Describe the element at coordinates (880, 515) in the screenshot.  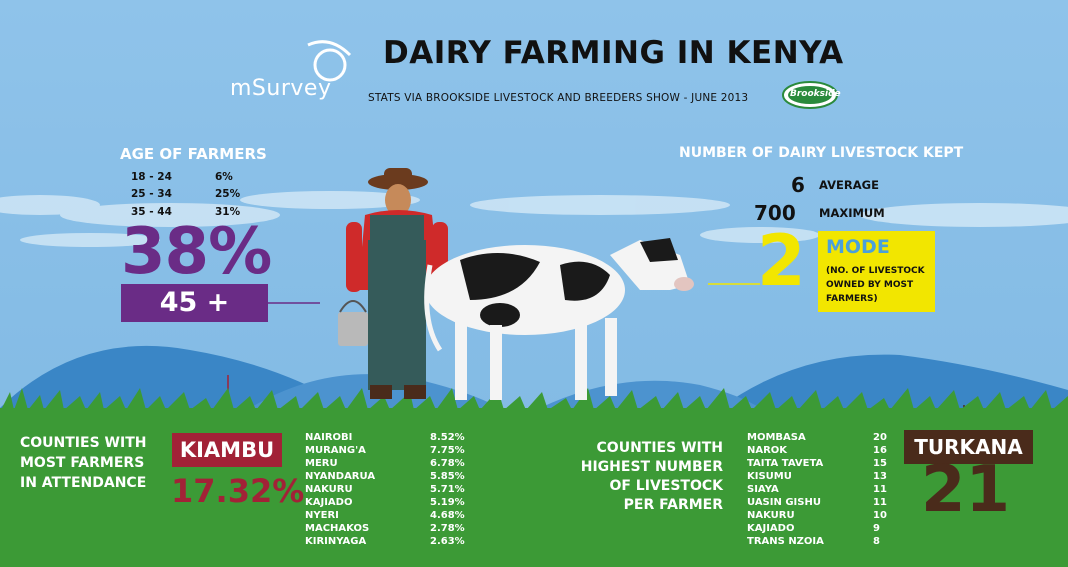
I see `county-value: 10` at that location.